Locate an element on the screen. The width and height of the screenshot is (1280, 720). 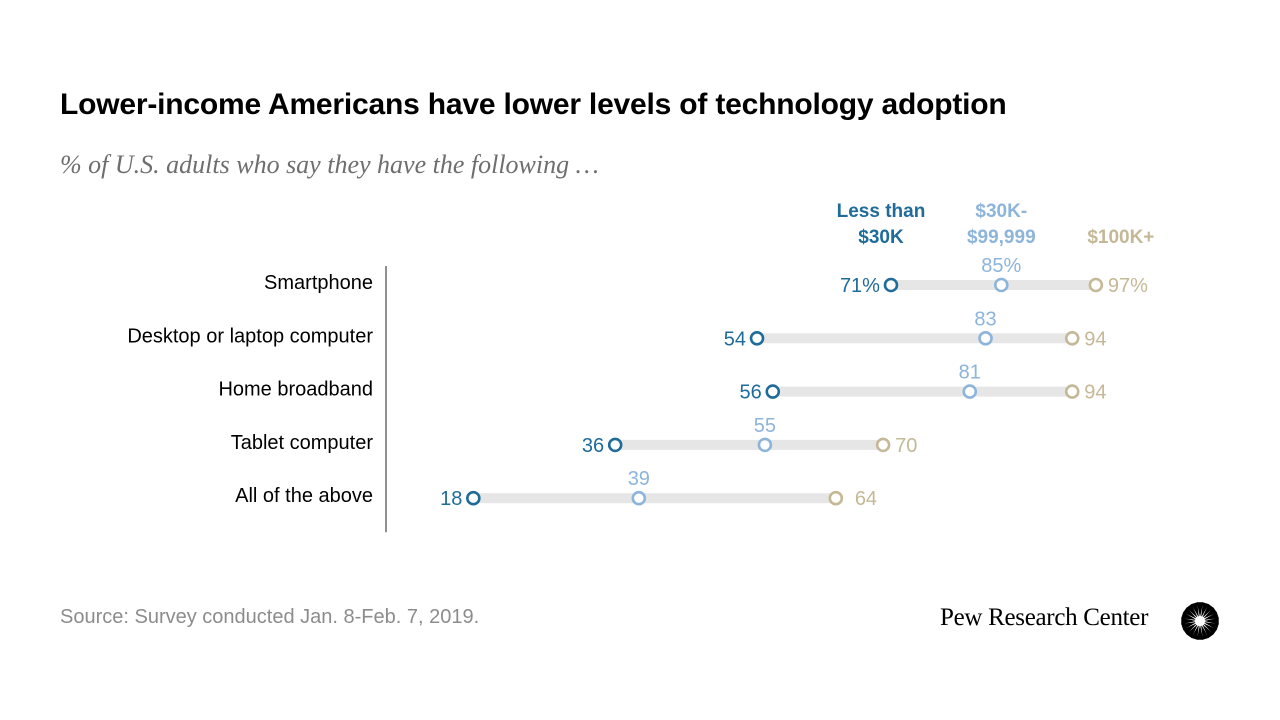
value-label-high: 64 is located at coordinates (866, 499).